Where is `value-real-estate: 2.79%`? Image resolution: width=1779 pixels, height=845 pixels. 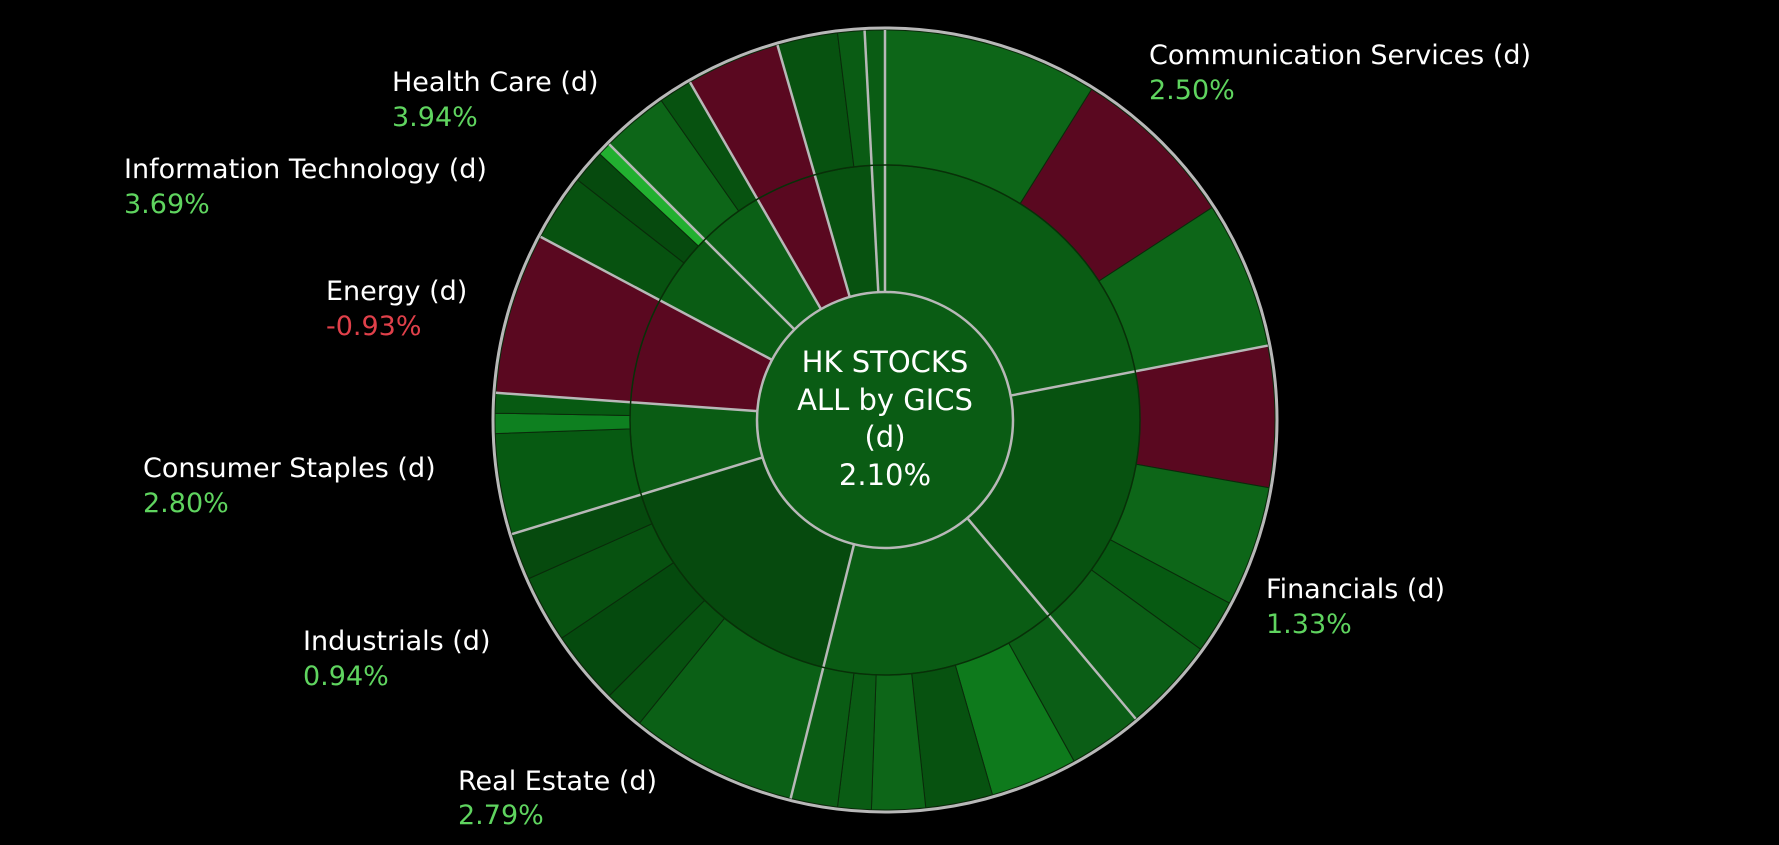
value-real-estate: 2.79% is located at coordinates (501, 815).